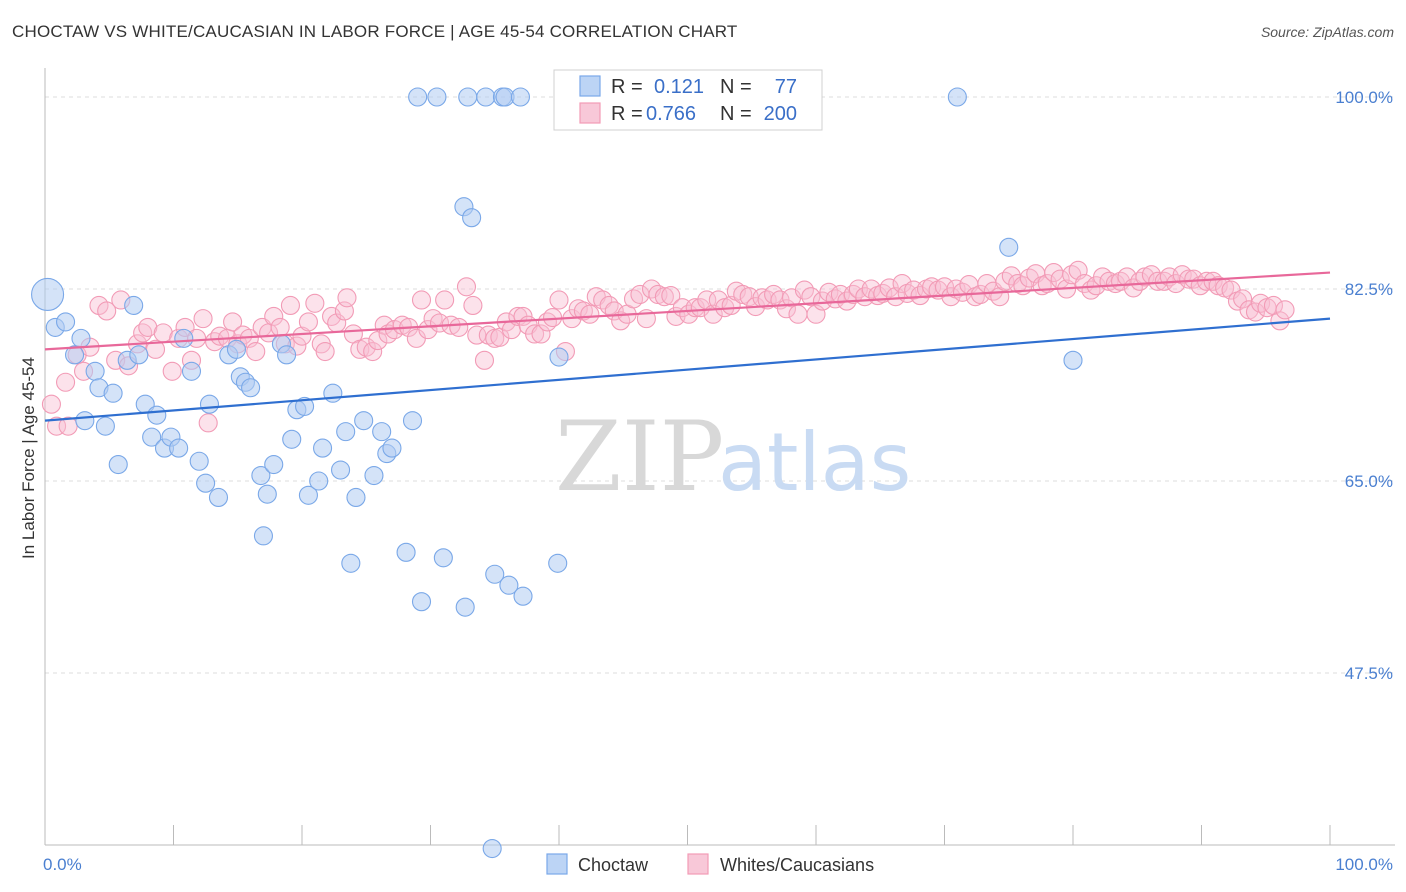 The width and height of the screenshot is (1406, 892). Describe the element at coordinates (736, 114) in the screenshot. I see `legend-n-label-2: N =` at that location.